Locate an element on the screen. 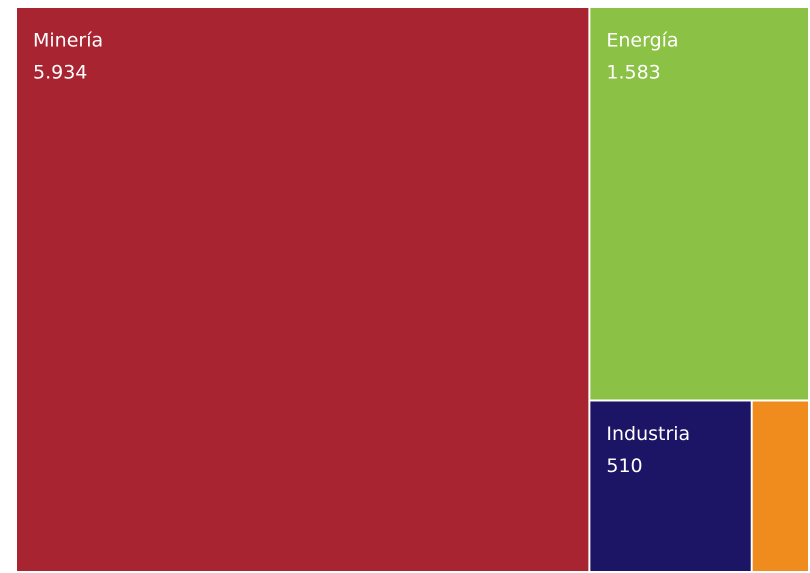 The image size is (810, 573). cell-value: 510 is located at coordinates (624, 466).